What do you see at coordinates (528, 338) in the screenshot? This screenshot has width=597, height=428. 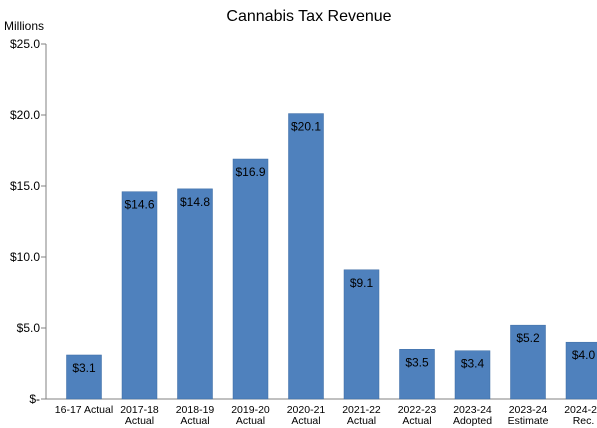 I see `data-label: $5.2` at bounding box center [528, 338].